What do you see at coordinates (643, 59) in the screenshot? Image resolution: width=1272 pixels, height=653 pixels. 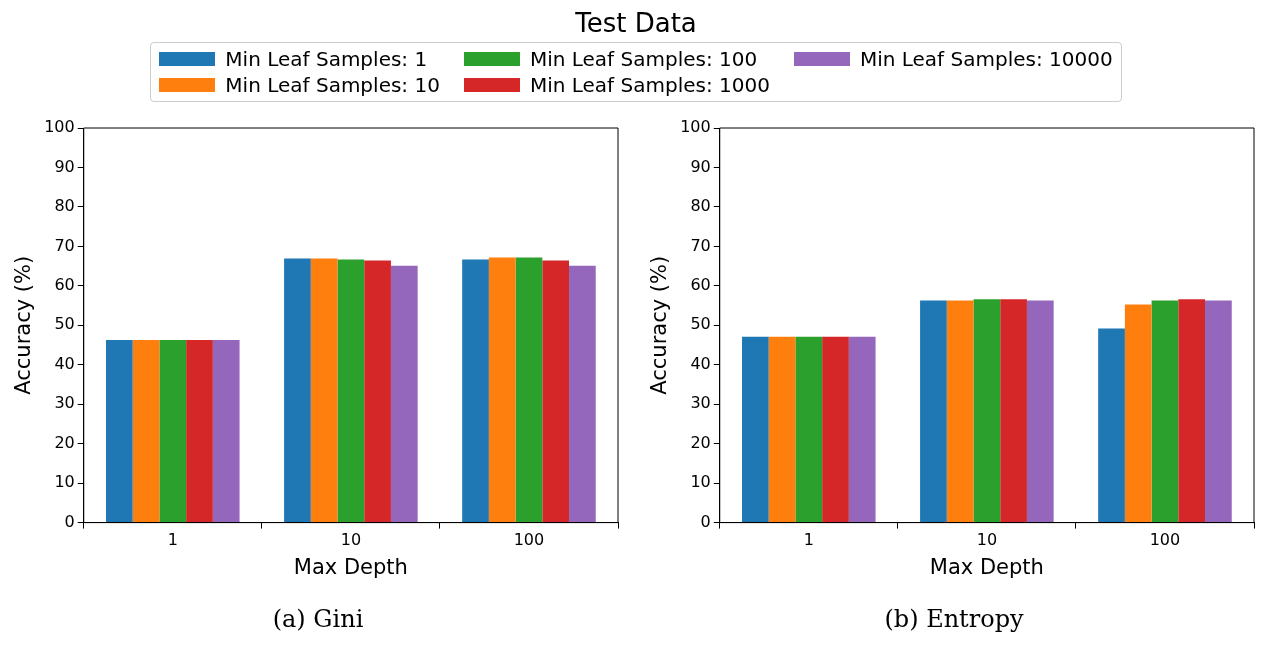 I see `legend-label: Min Leaf Samples: 100` at bounding box center [643, 59].